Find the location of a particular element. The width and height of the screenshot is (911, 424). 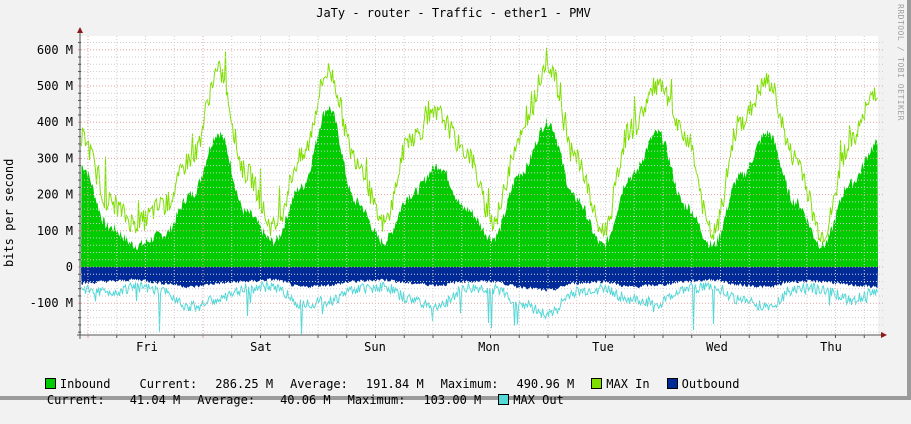

outbound-current-label: Current: is located at coordinates (75, 400).